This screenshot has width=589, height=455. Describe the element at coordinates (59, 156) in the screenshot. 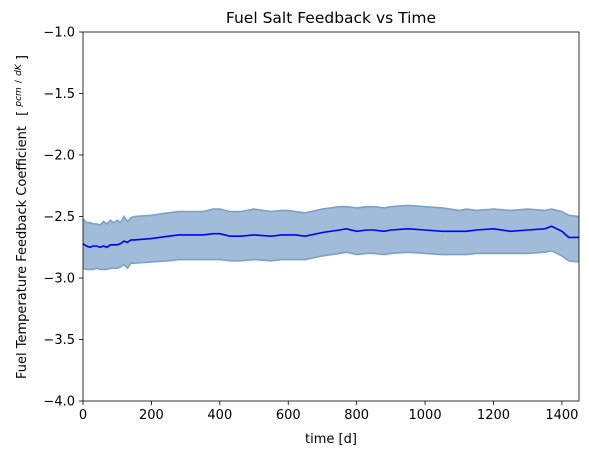

I see `y-tick-label: −2.0` at that location.